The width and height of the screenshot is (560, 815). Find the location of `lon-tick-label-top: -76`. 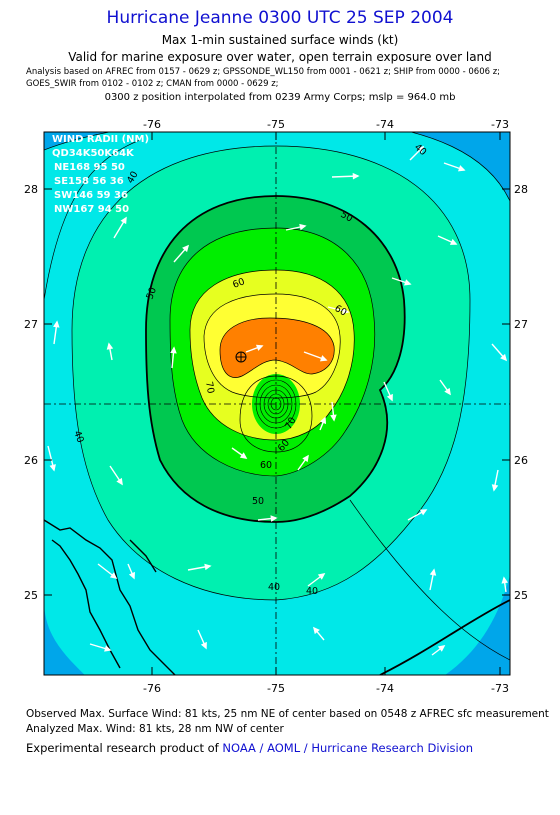

lon-tick-label-top: -76 is located at coordinates (152, 124).